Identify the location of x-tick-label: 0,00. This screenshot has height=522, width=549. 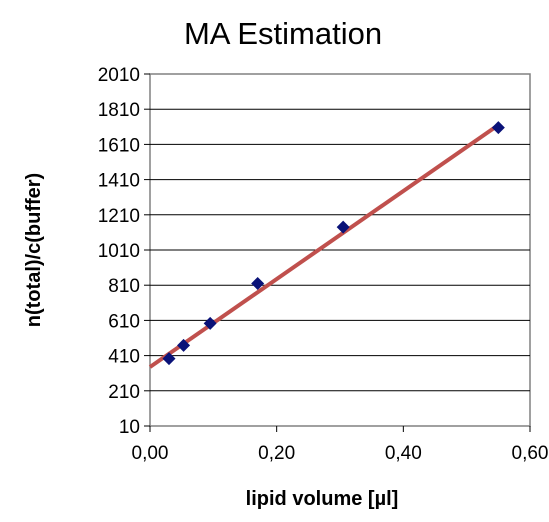
(150, 453).